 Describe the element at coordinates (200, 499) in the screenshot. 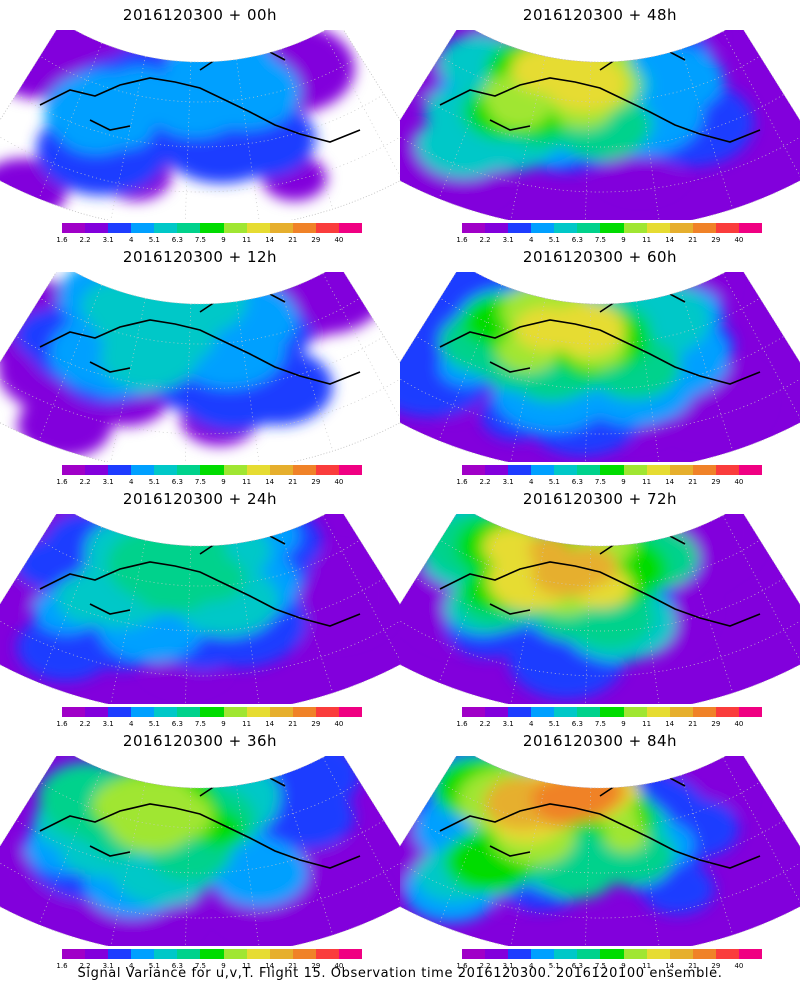

I see `panel-title: 2016120300 + 24h` at that location.